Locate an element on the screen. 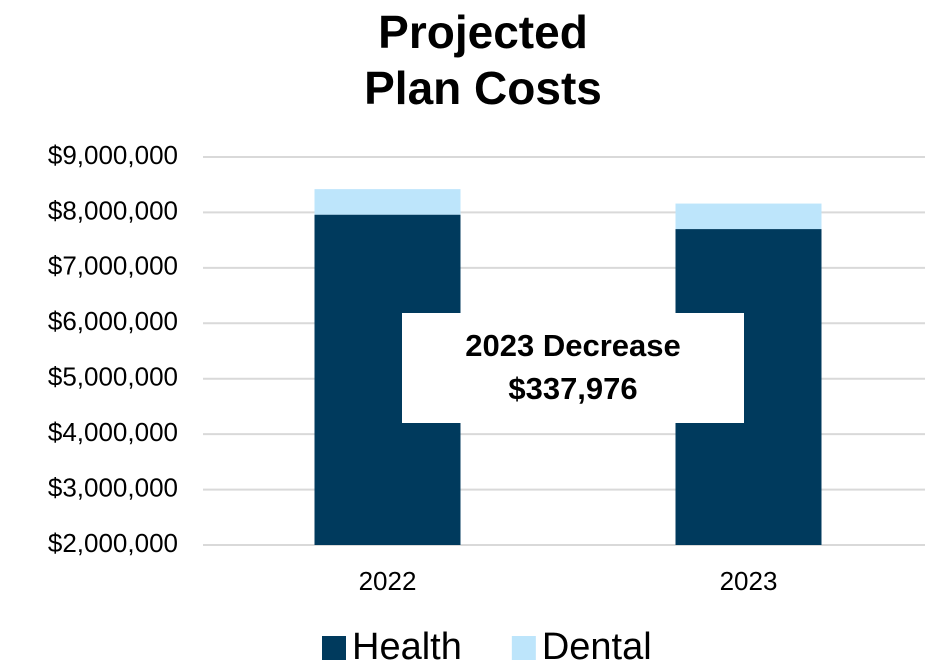  y-tick-label: $3,000,000 is located at coordinates (113, 487).